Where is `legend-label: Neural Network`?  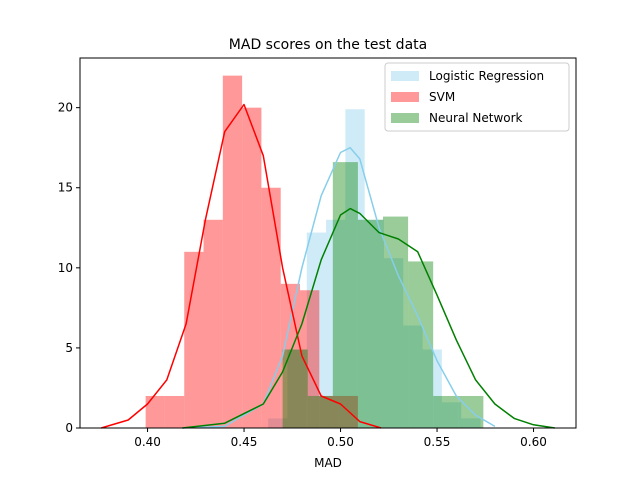
legend-label: Neural Network is located at coordinates (476, 118).